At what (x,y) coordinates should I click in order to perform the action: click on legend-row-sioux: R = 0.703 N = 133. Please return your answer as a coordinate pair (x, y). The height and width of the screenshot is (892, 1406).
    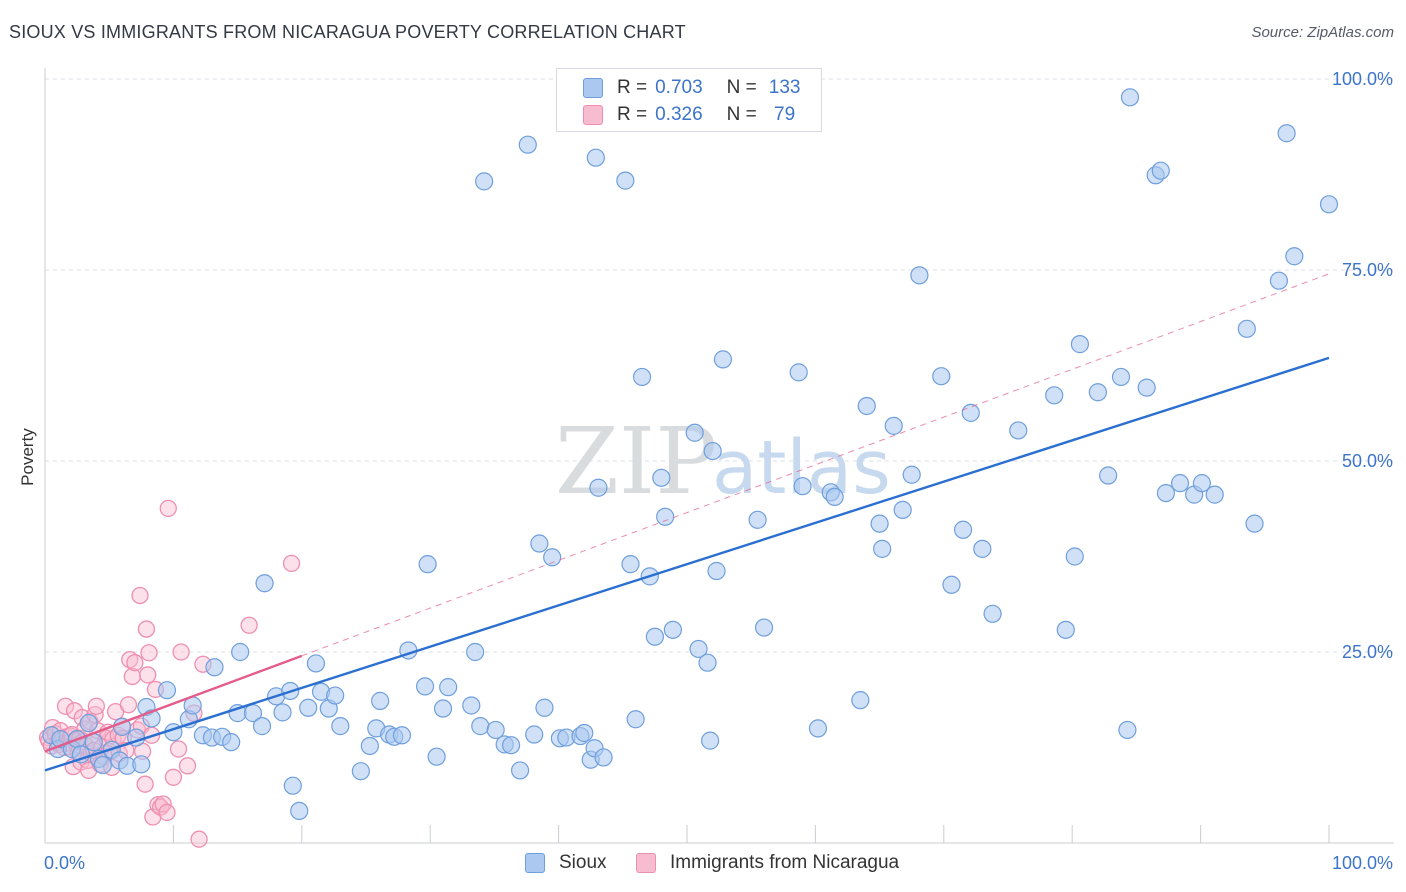
    Looking at the image, I should click on (691, 88).